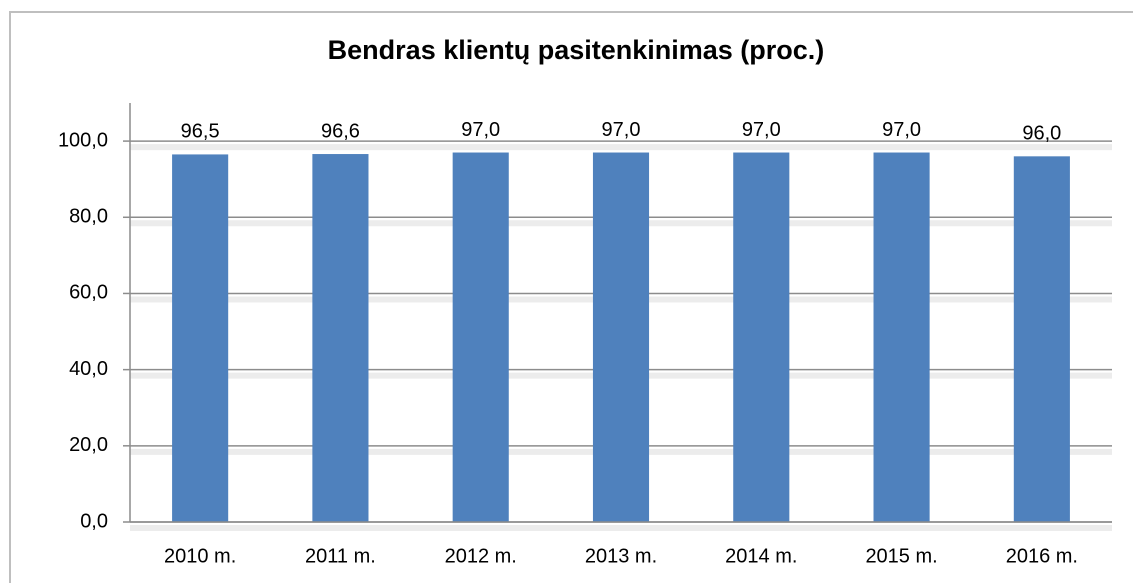  What do you see at coordinates (1042, 556) in the screenshot?
I see `x-tick-label: 2016 m.` at bounding box center [1042, 556].